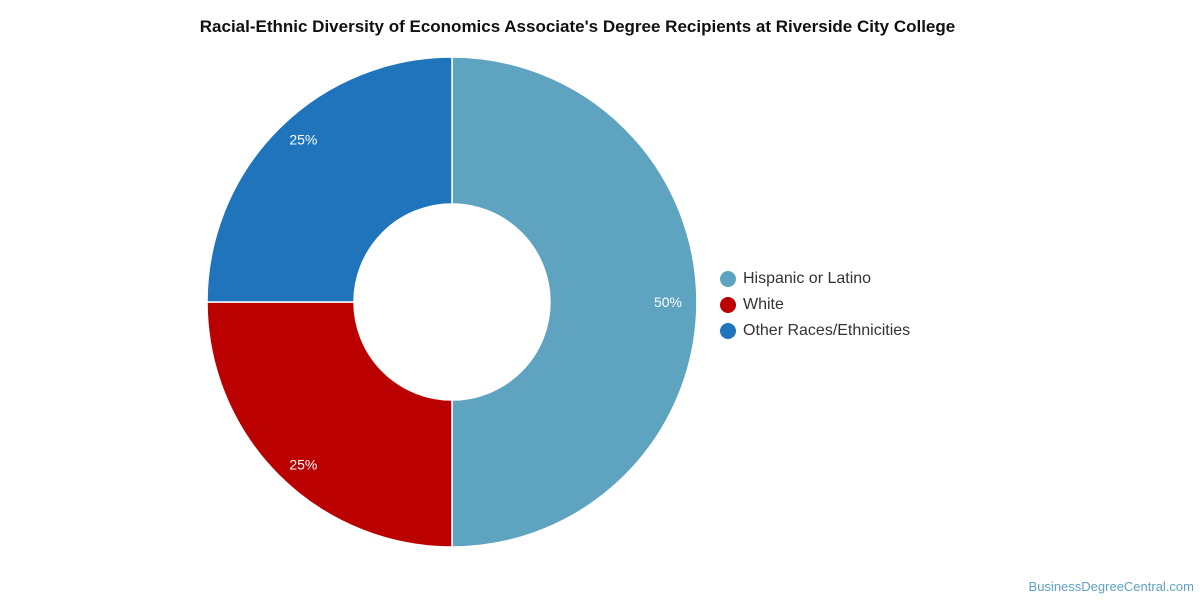 The width and height of the screenshot is (1200, 600). I want to click on legend-label: Other Races/Ethnicities, so click(827, 330).